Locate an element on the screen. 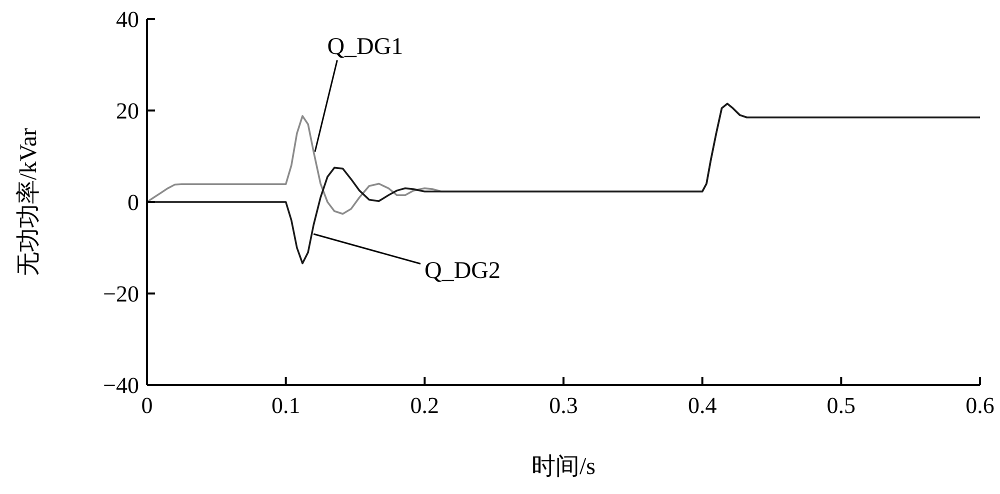  y-tick-label: −40 is located at coordinates (121, 385).